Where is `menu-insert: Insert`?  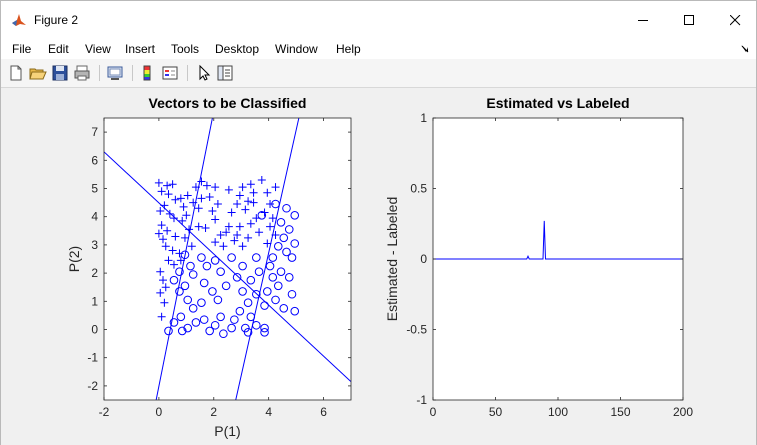 menu-insert: Insert is located at coordinates (140, 49).